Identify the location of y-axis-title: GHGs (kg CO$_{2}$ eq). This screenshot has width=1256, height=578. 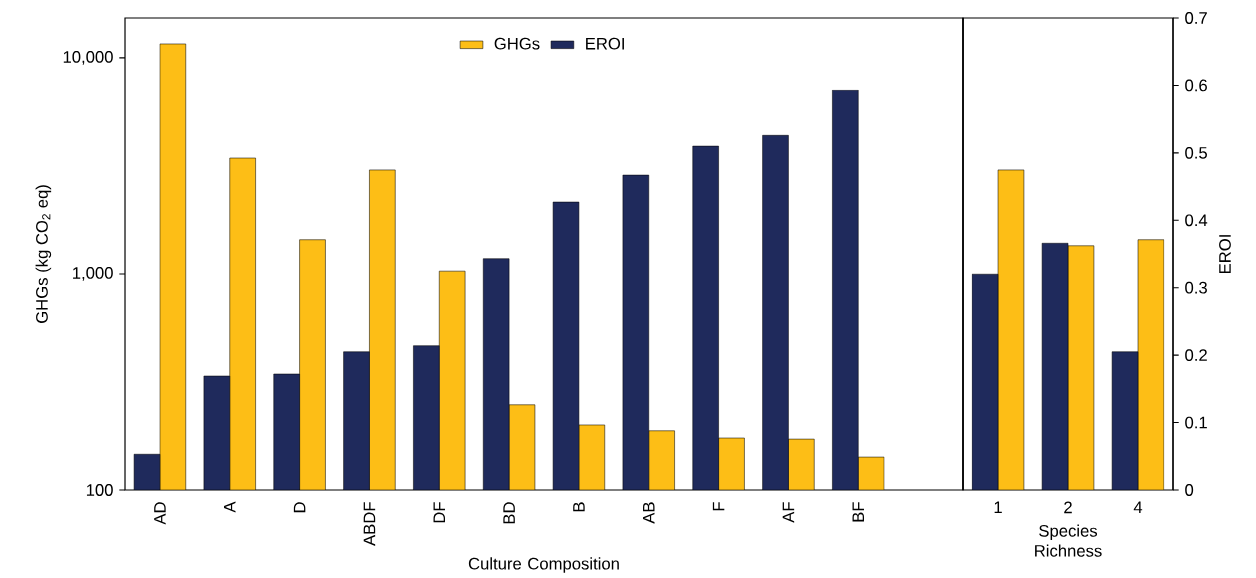
(43, 254).